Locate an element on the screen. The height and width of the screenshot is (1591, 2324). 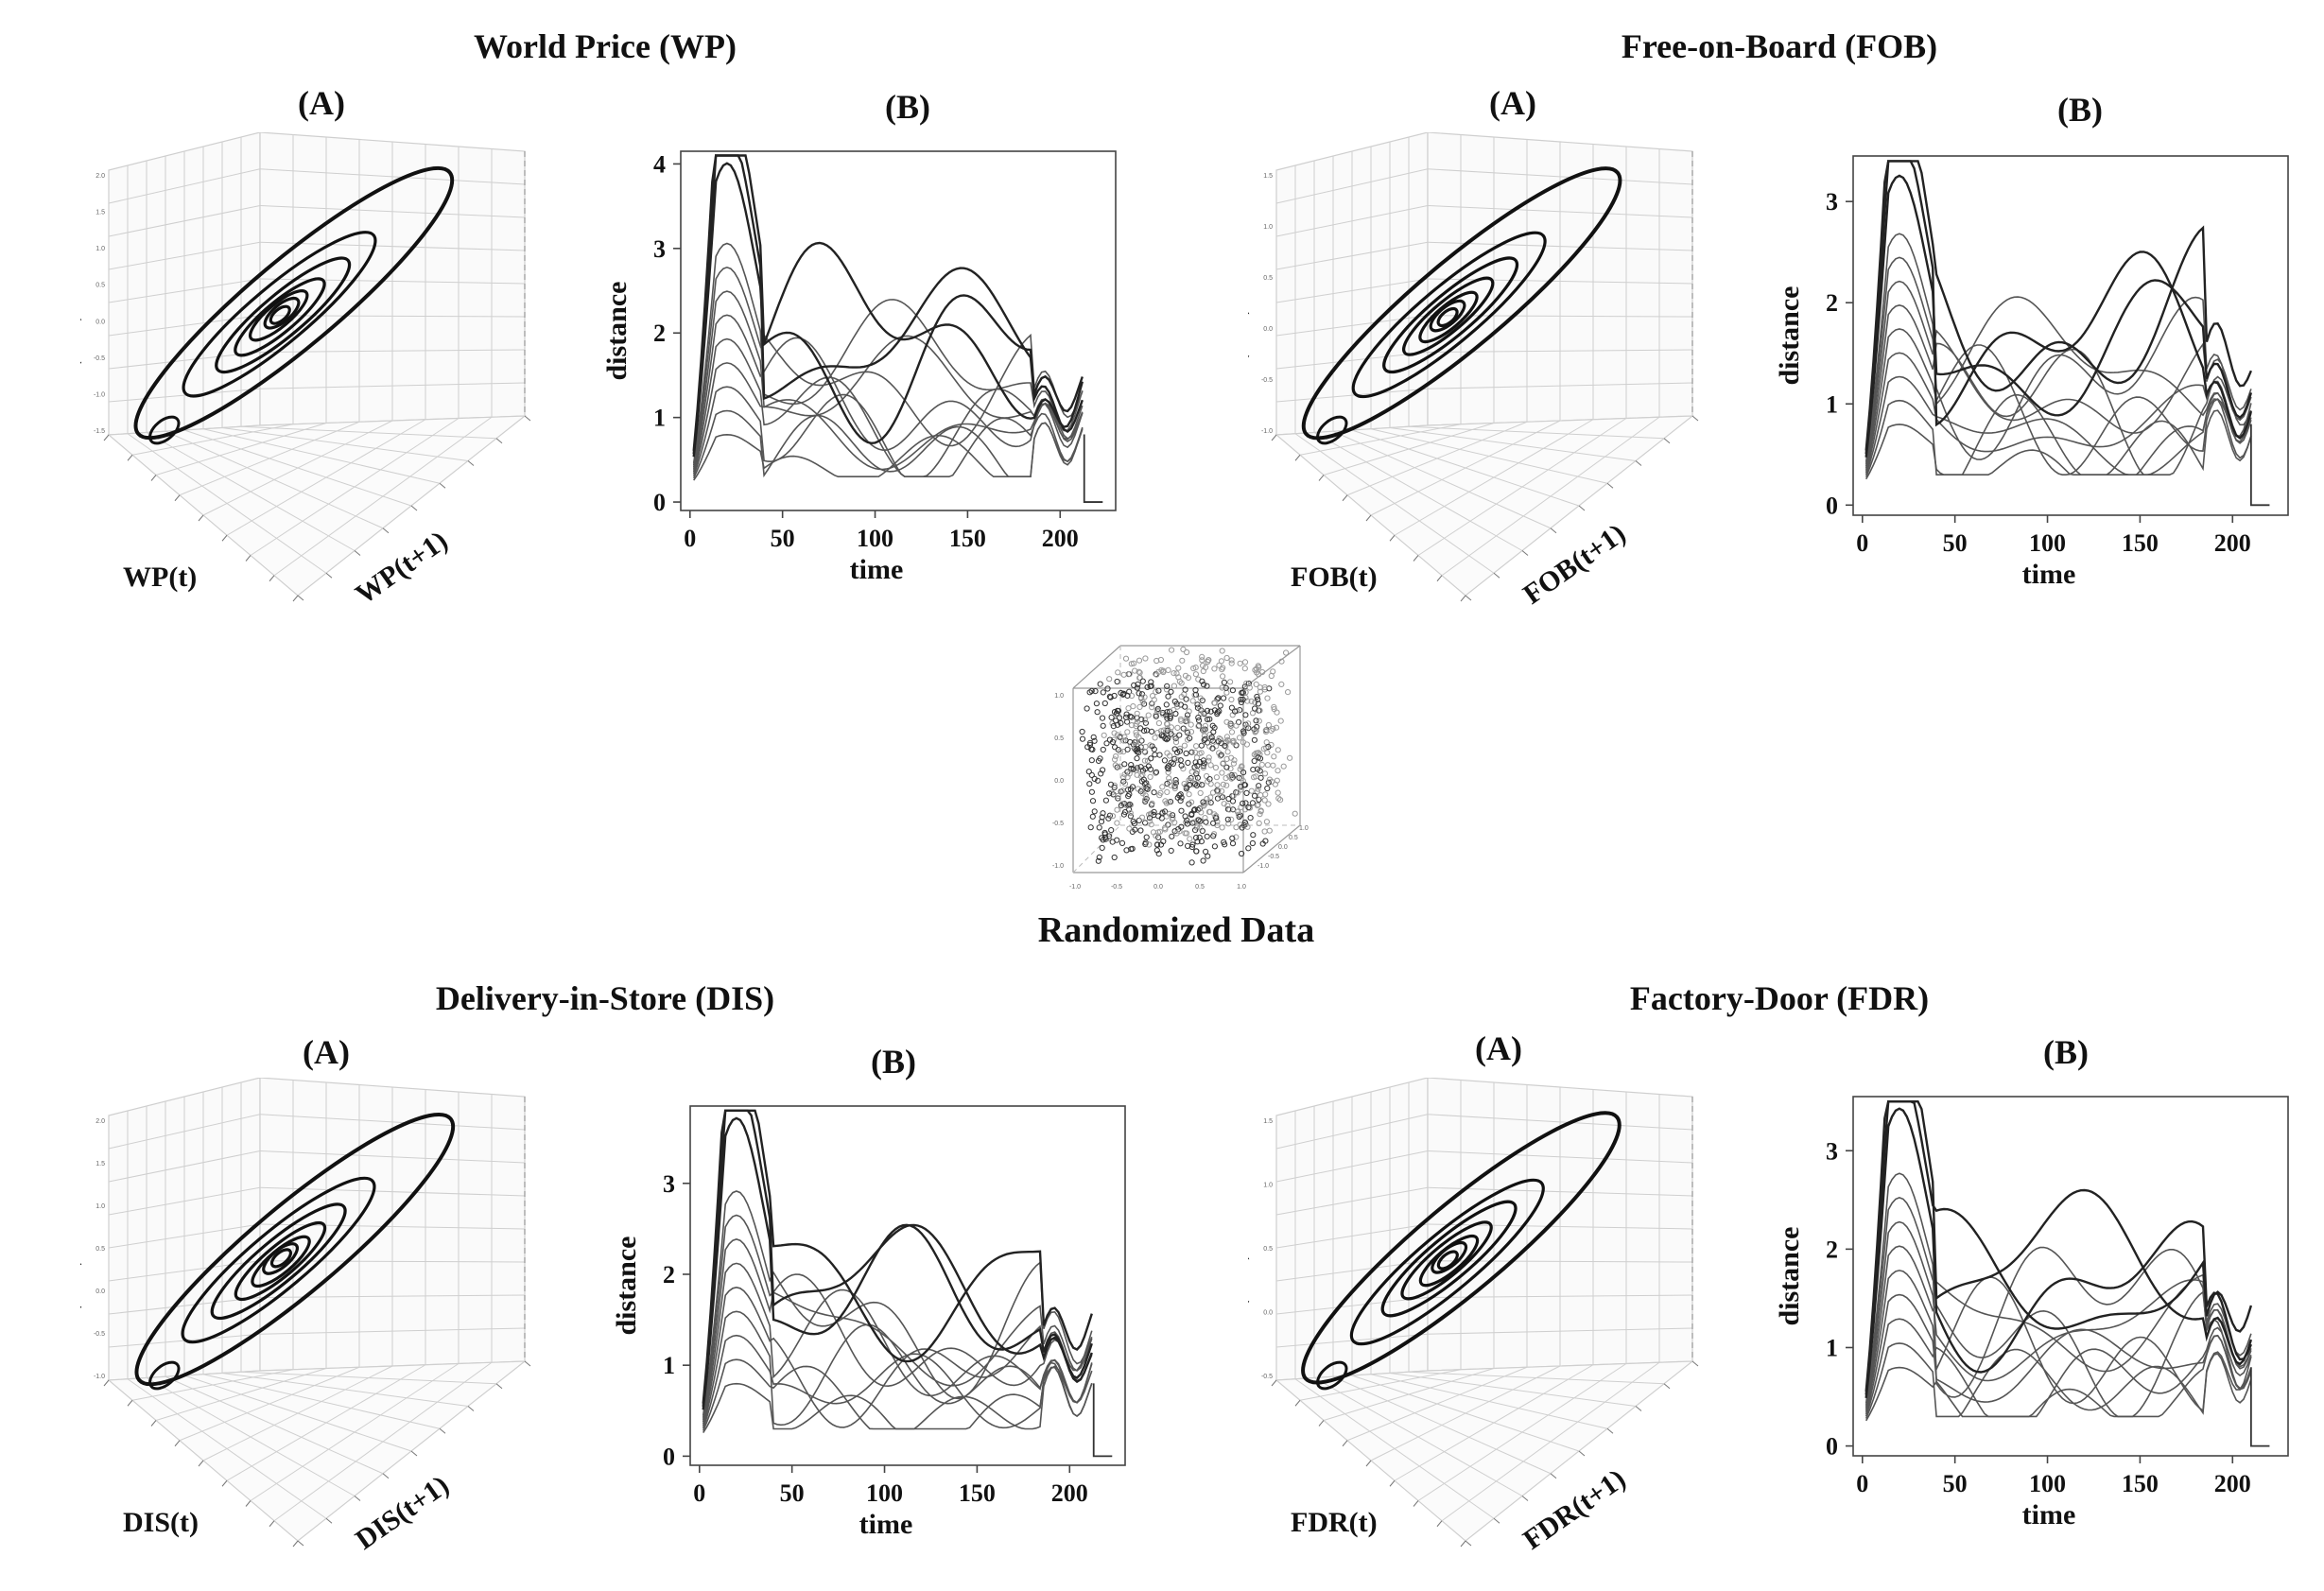
label-dis-b: (B) is located at coordinates (893, 1062).